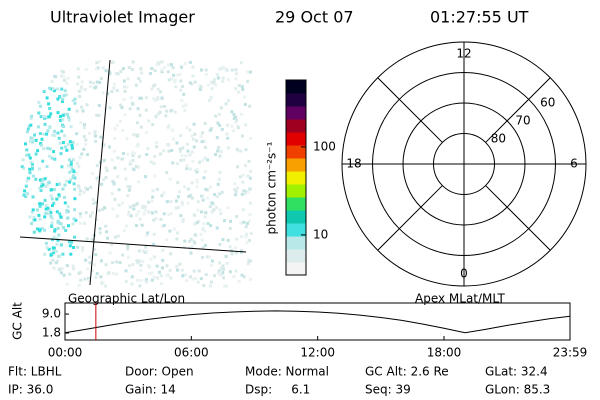 The height and width of the screenshot is (400, 600). Describe the element at coordinates (18, 321) in the screenshot. I see `y-axis-label: GC Alt` at that location.